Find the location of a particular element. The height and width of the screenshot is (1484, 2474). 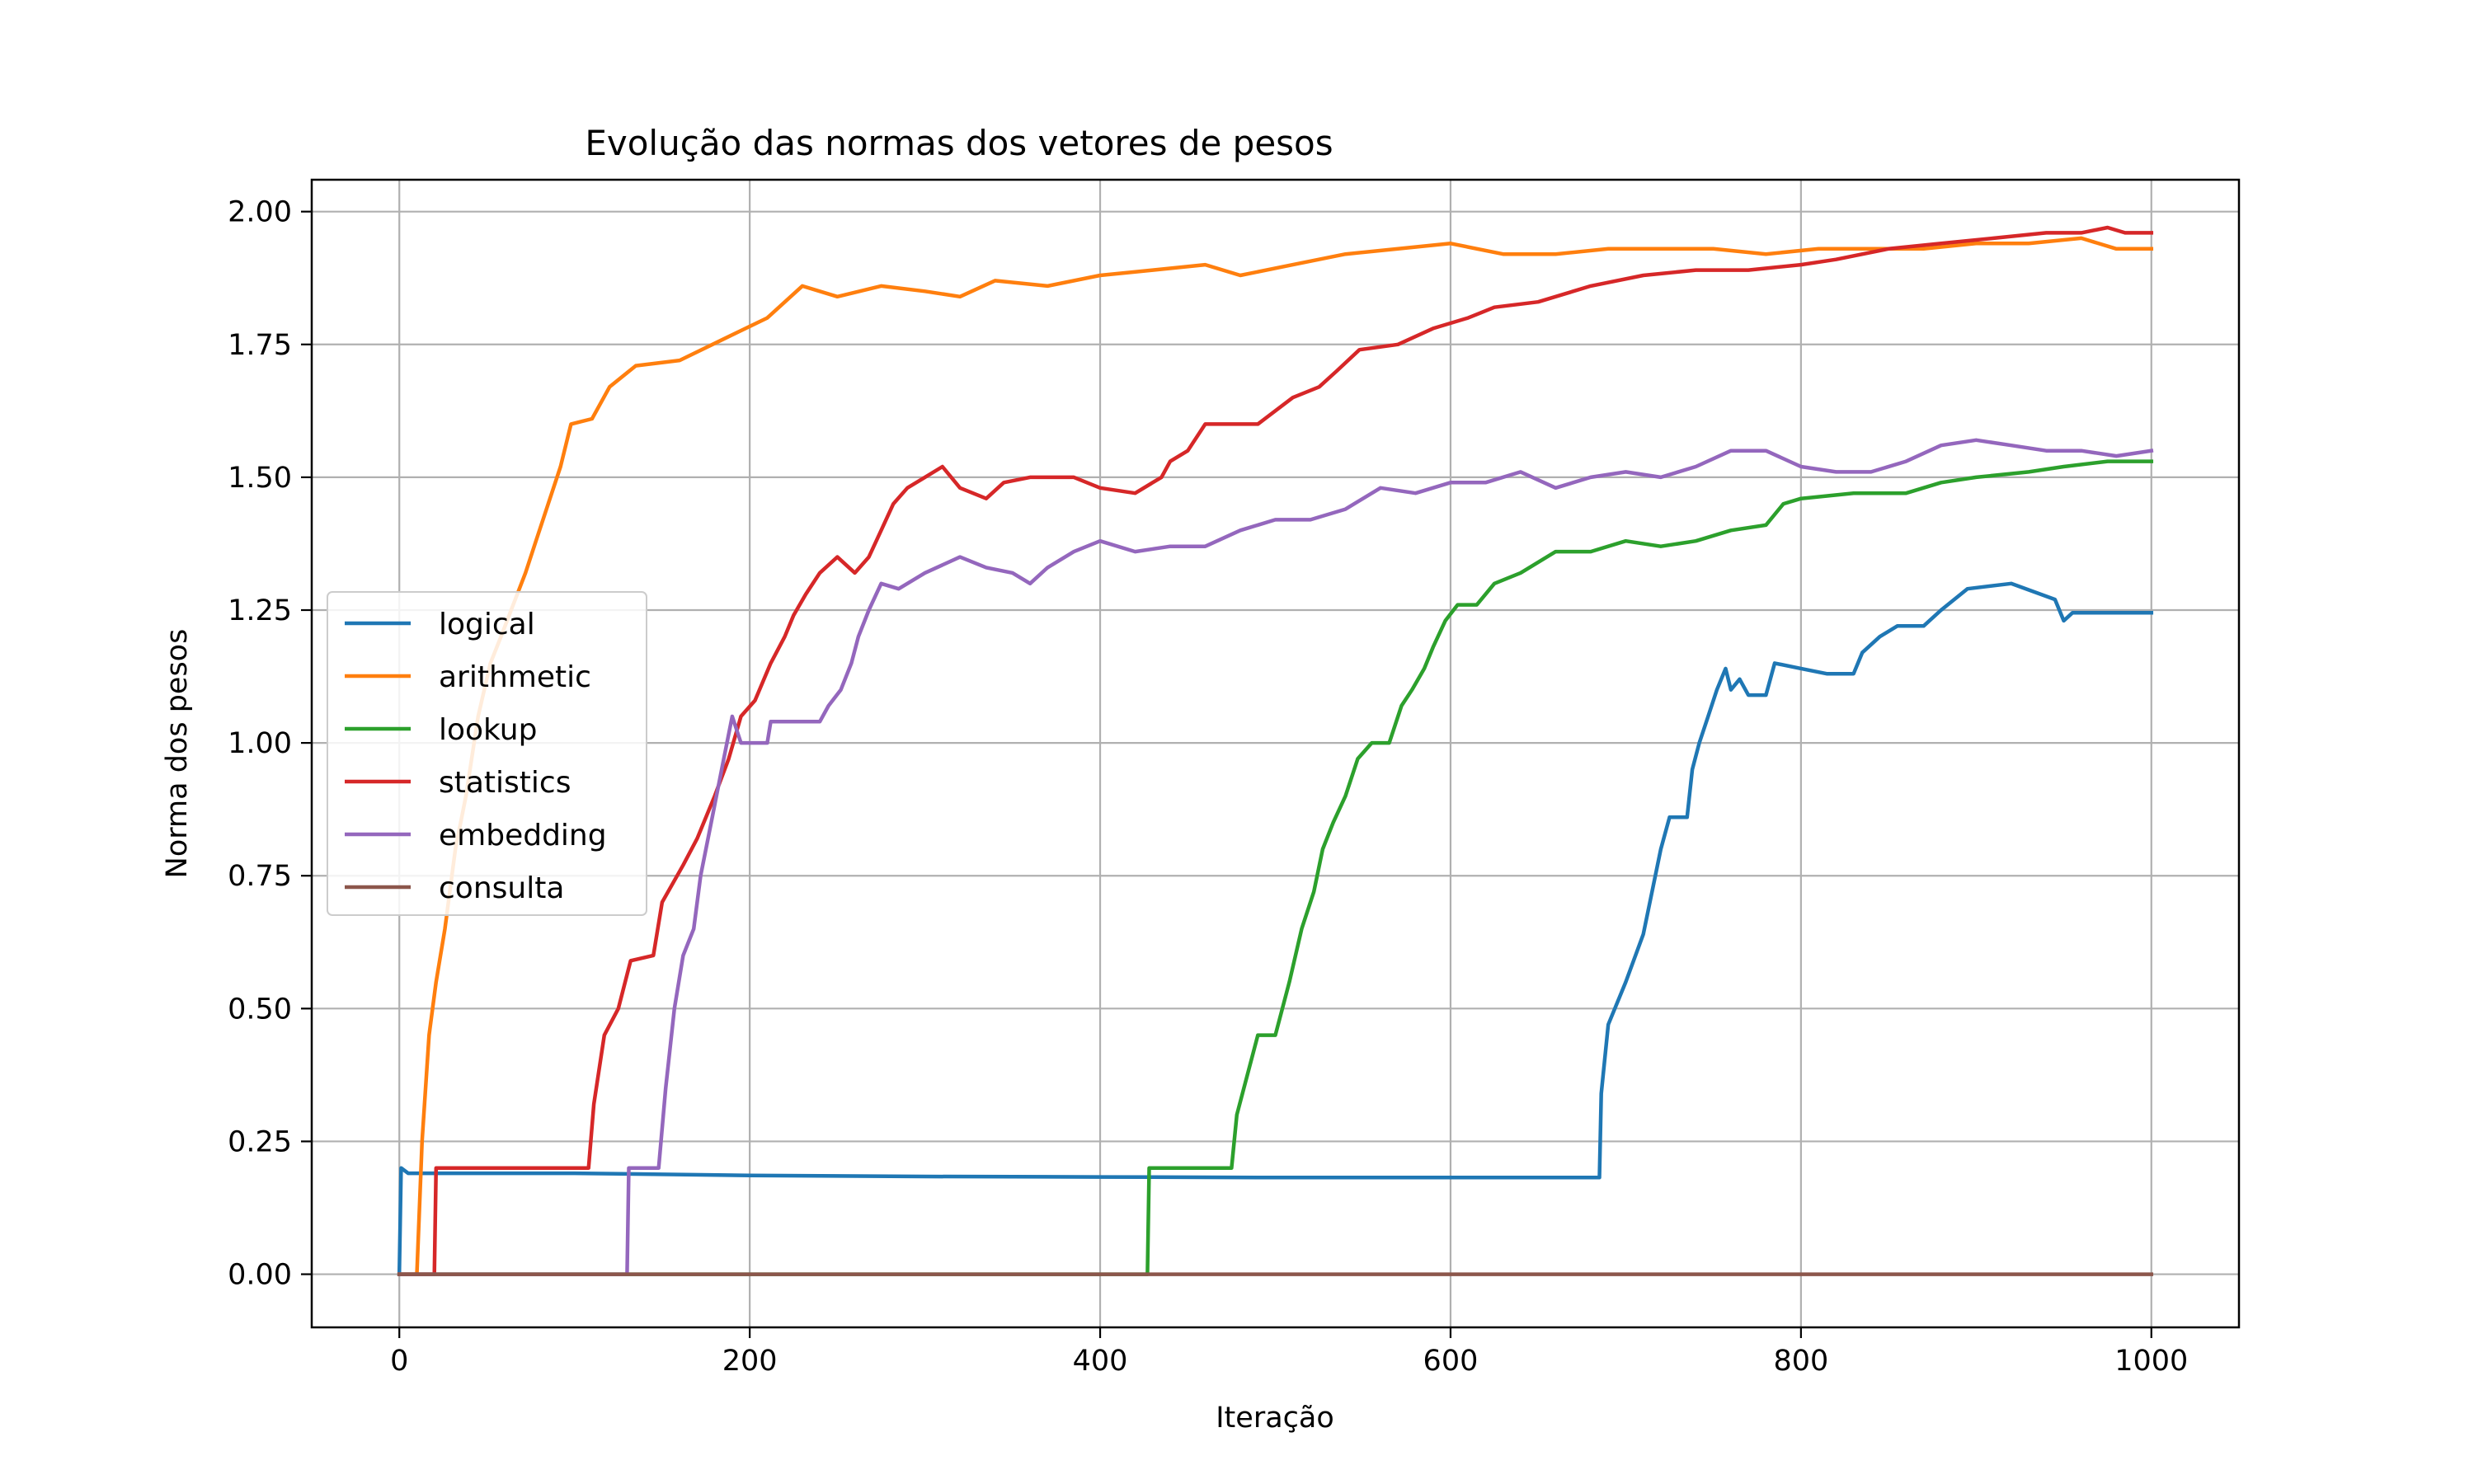

y-tick-label: 0.50 is located at coordinates (260, 1009).